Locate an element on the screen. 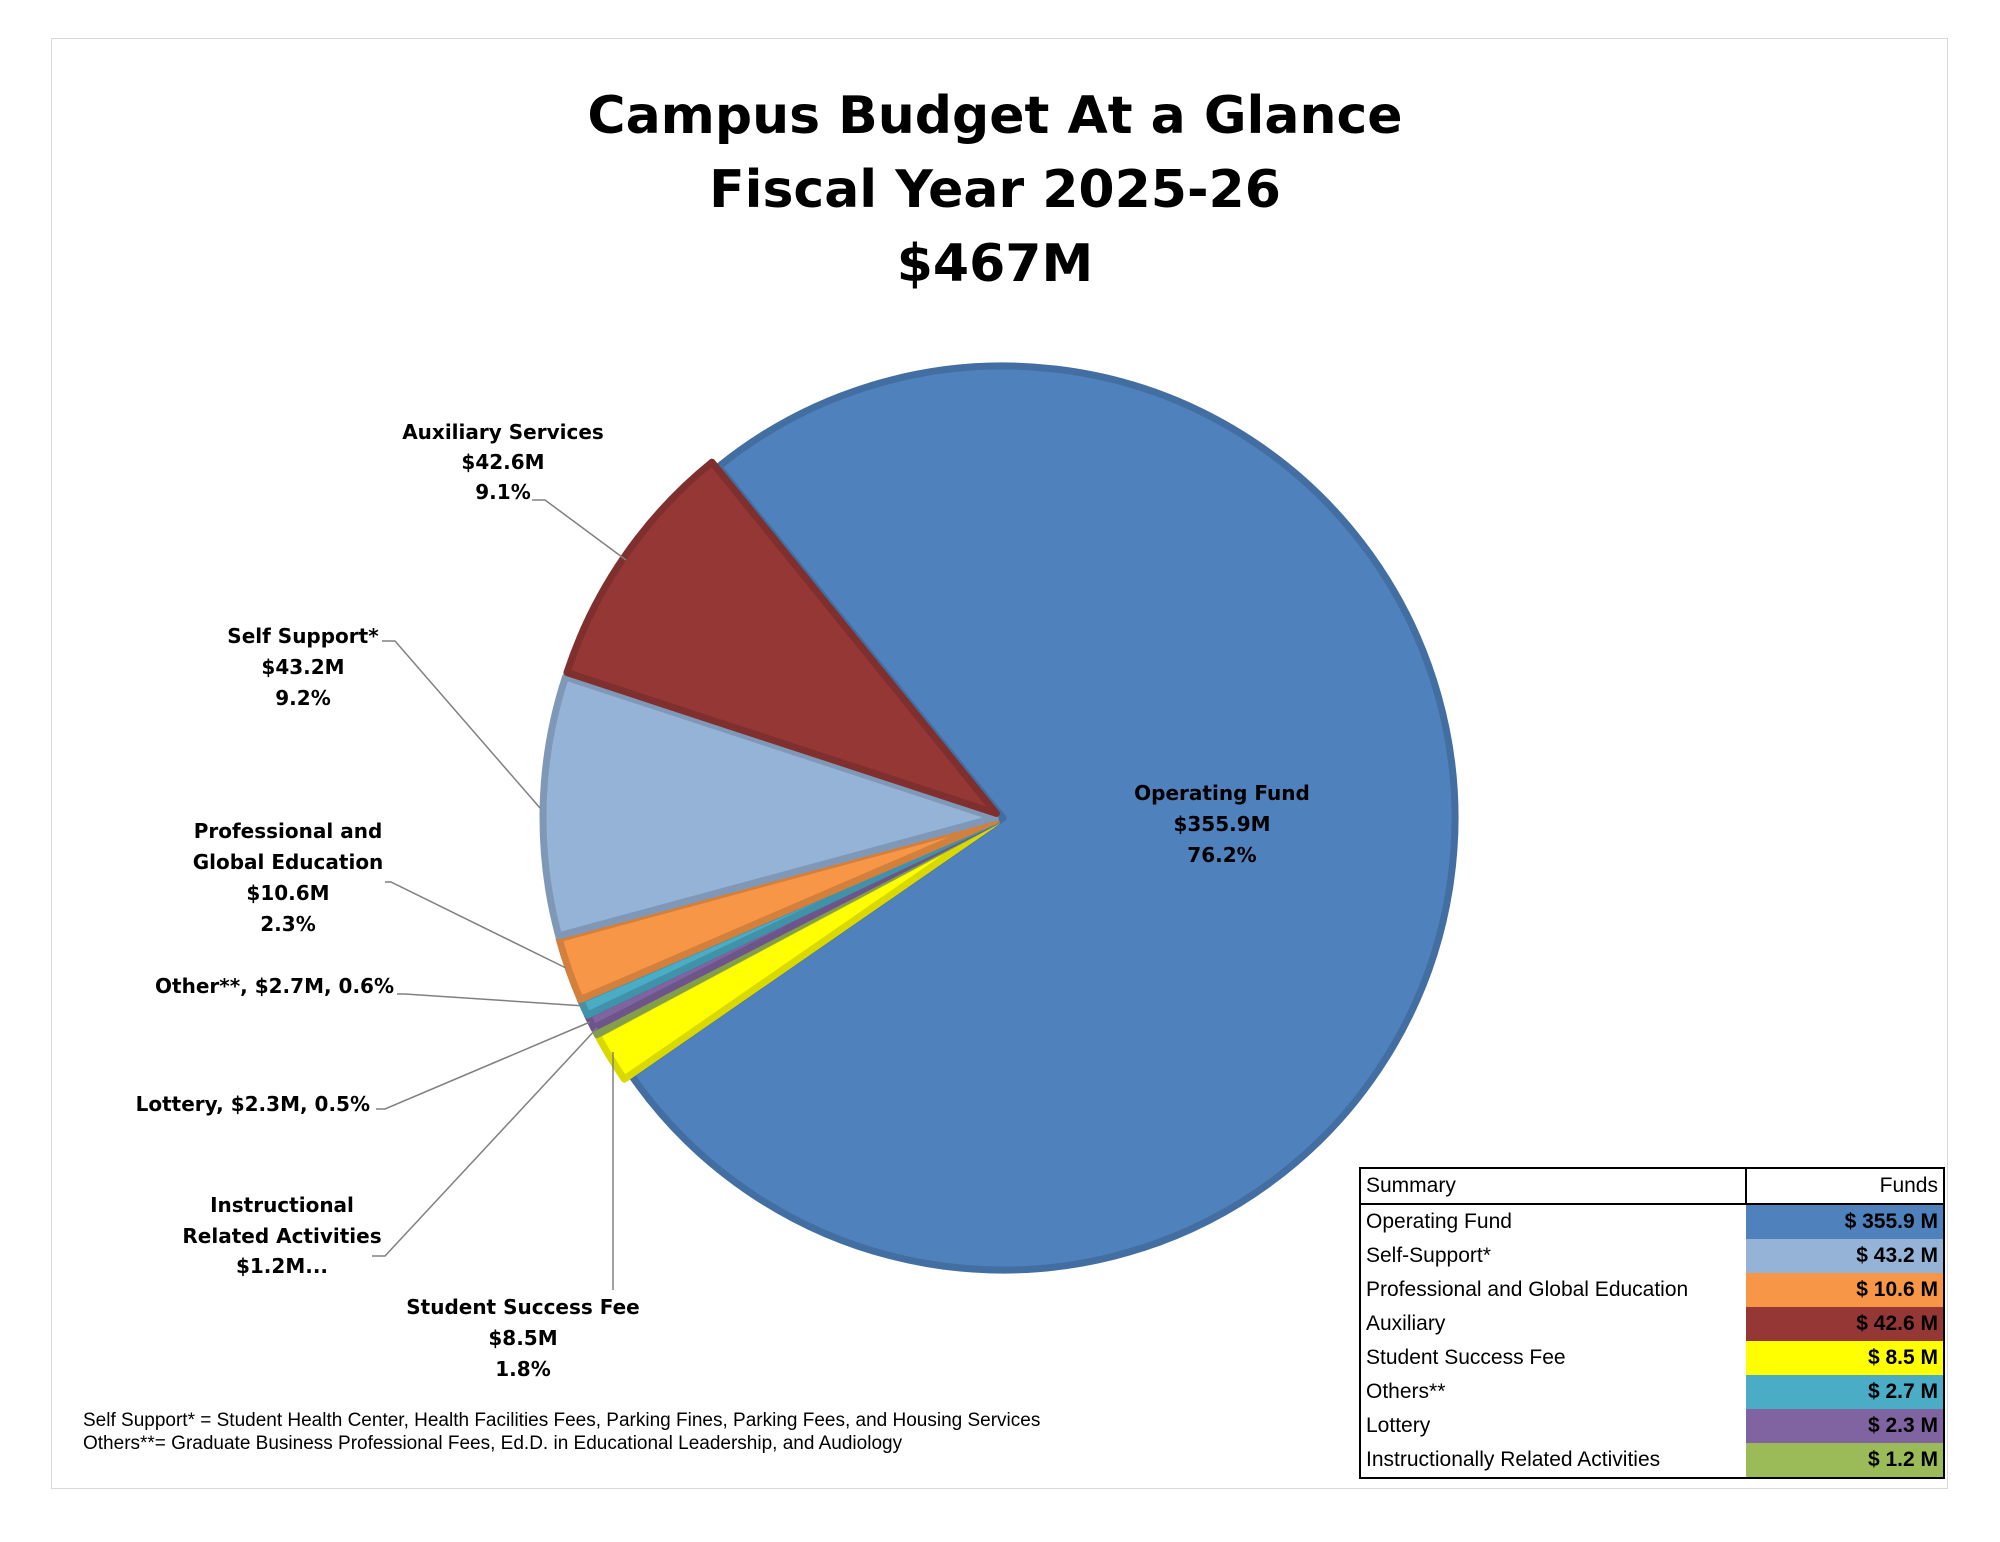 The height and width of the screenshot is (1542, 2000). label-ssf-percent: 1.8% is located at coordinates (522, 1369).